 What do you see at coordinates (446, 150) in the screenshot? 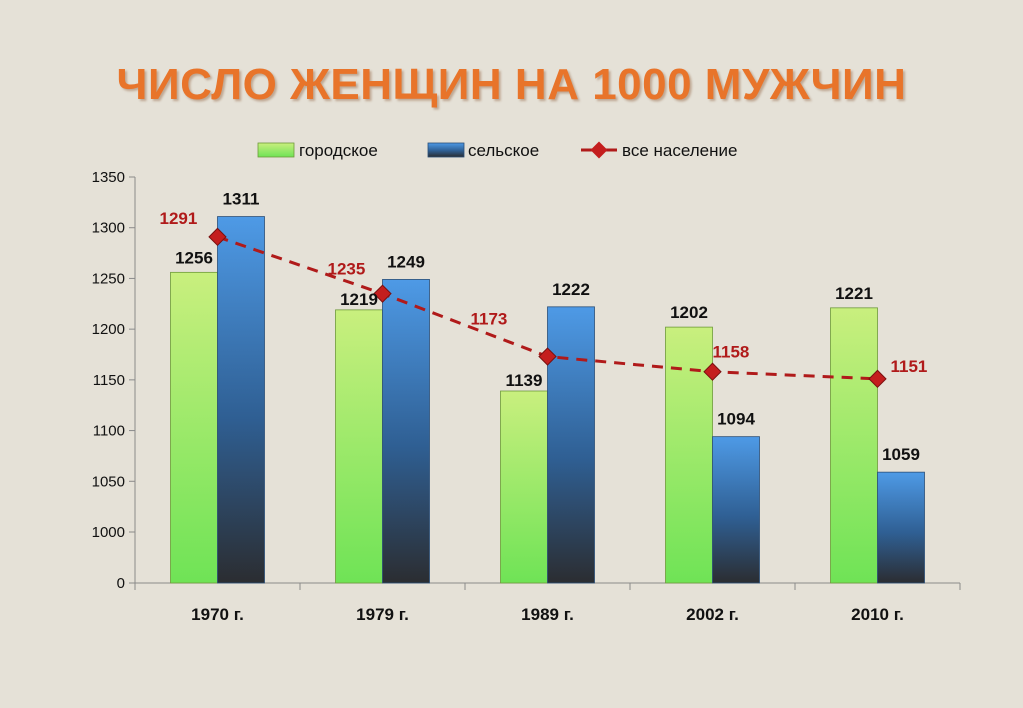
I see `legend-swatch-rural` at bounding box center [446, 150].